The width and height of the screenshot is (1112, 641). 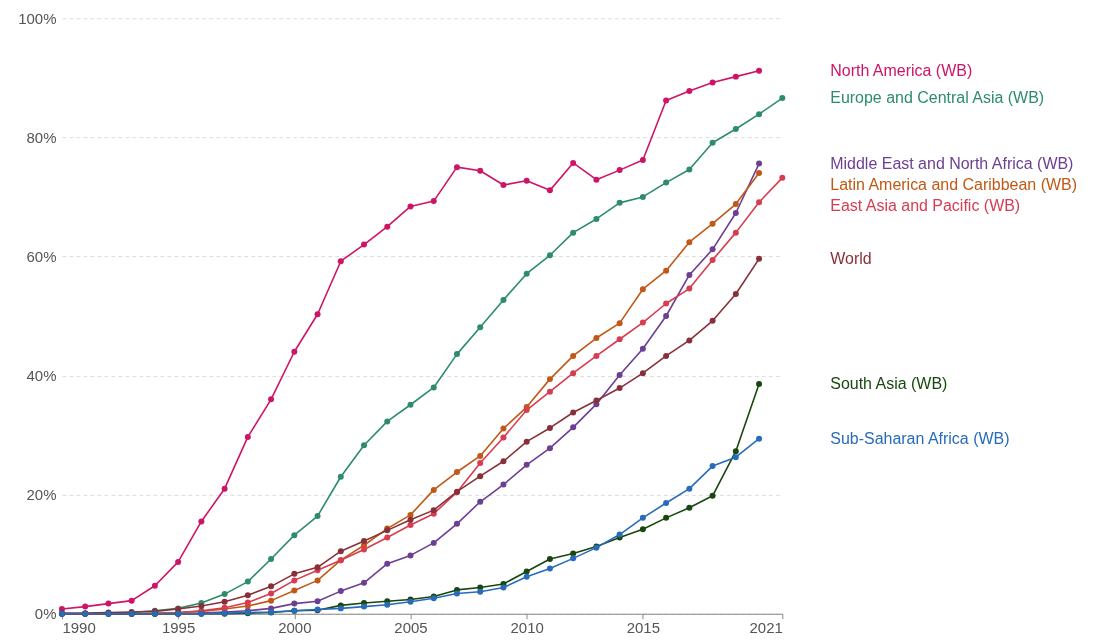 I want to click on y-tick-label: 60%, so click(x=41, y=256).